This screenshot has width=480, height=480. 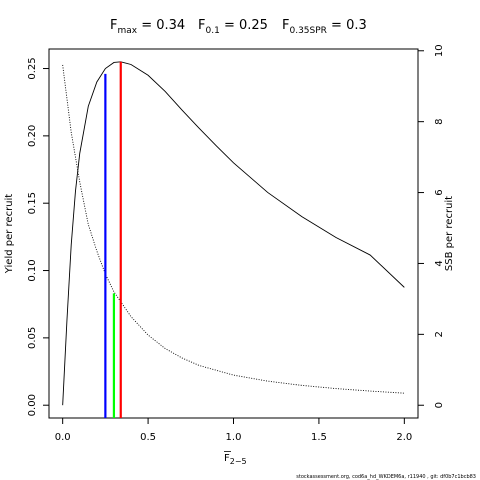 I want to click on y-left-tick-label: 0.15, so click(x=32, y=203).